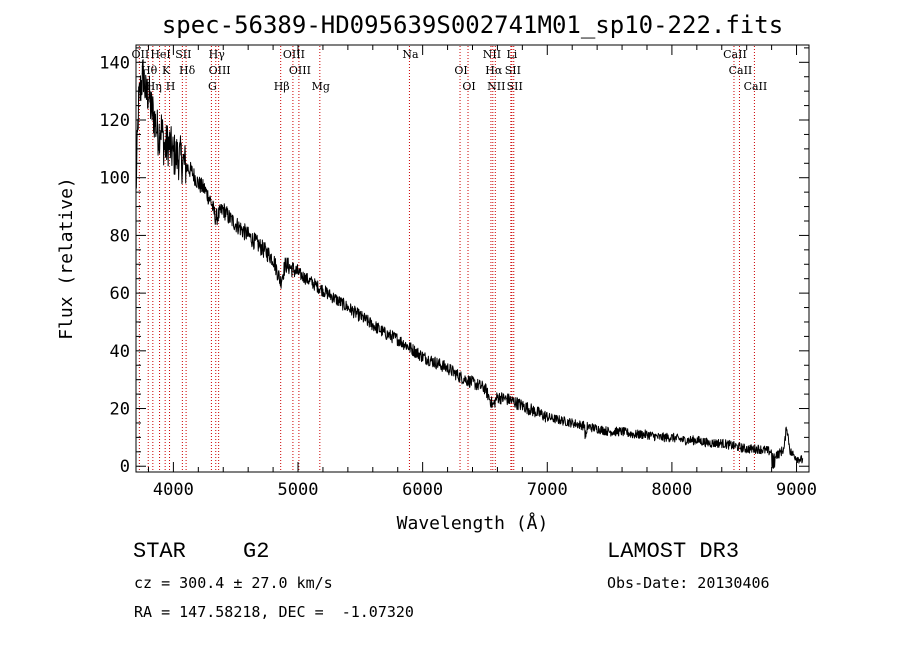  Describe the element at coordinates (171, 86) in the screenshot. I see `line-marker-label: H` at that location.